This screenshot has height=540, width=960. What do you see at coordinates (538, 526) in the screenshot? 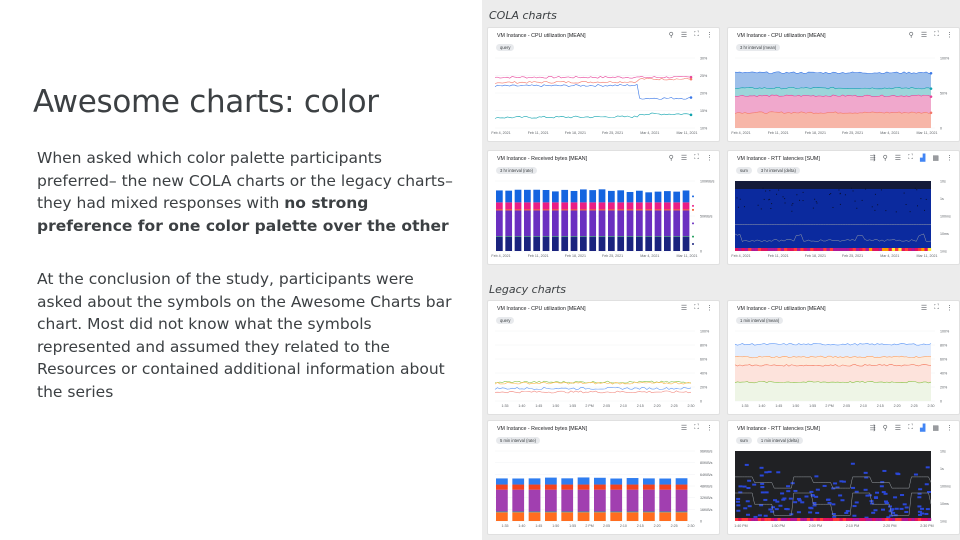
I see `x-tick-label: 1:45` at bounding box center [538, 526].